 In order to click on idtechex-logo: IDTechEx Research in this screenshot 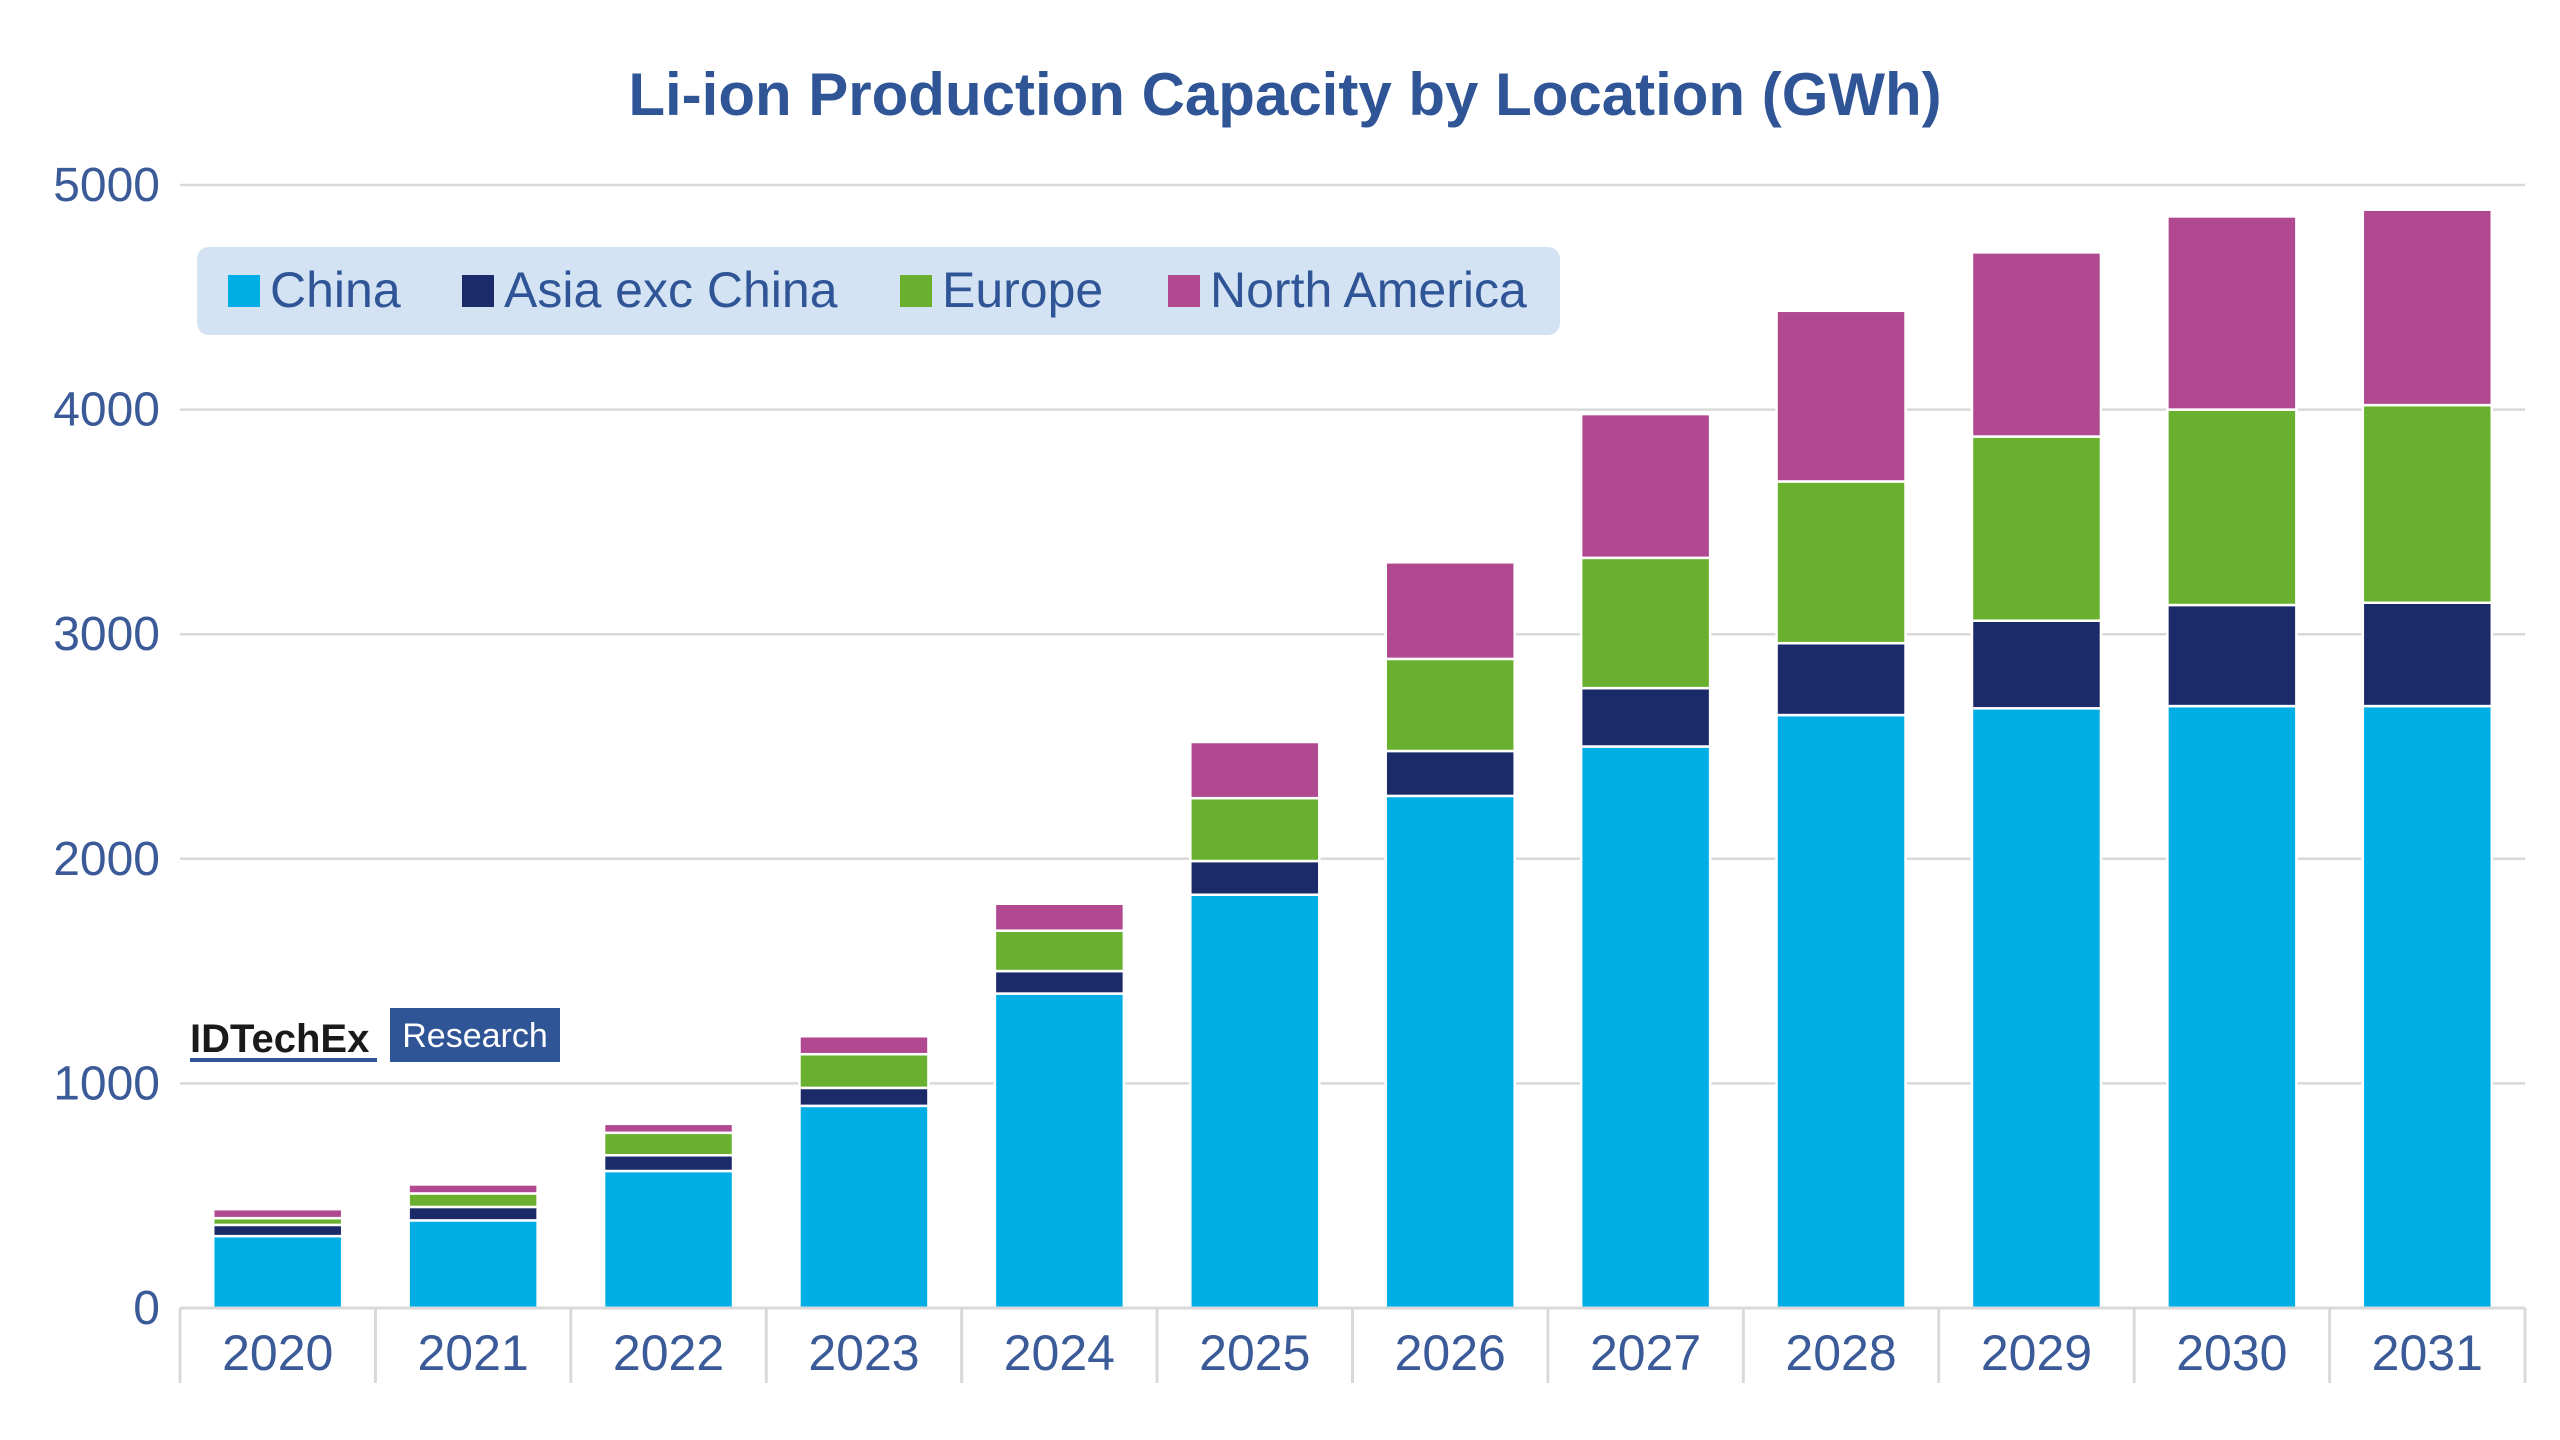, I will do `click(375, 1035)`.